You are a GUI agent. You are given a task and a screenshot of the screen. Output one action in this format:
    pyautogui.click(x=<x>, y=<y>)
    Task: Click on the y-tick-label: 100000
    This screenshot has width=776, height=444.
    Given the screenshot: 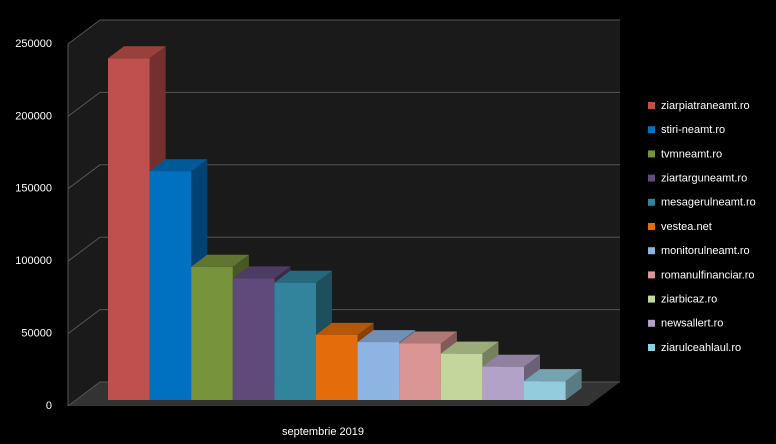 What is the action you would take?
    pyautogui.click(x=33, y=261)
    